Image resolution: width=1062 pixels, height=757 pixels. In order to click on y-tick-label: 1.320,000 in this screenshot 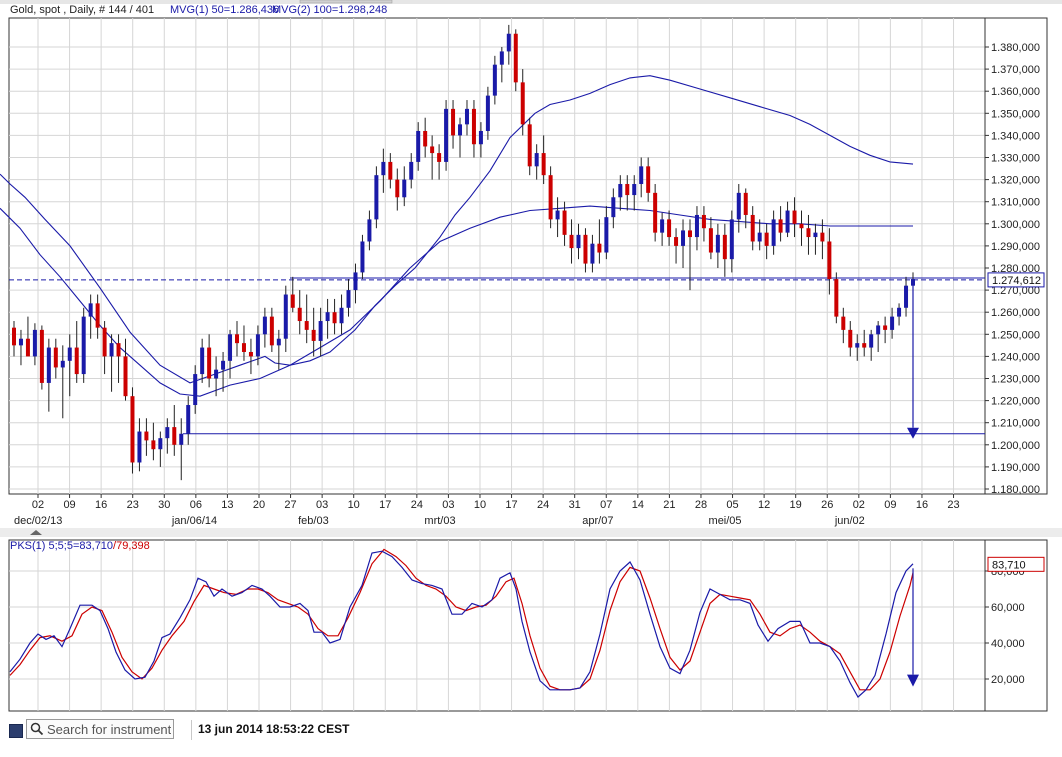, I will do `click(1015, 181)`.